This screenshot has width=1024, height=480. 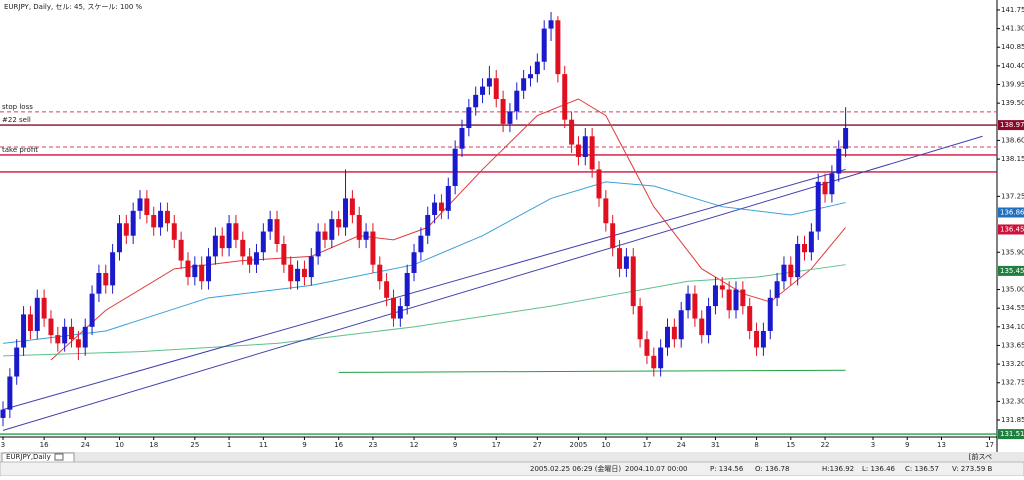 I want to click on x-tick-label: 2005, so click(x=579, y=445).